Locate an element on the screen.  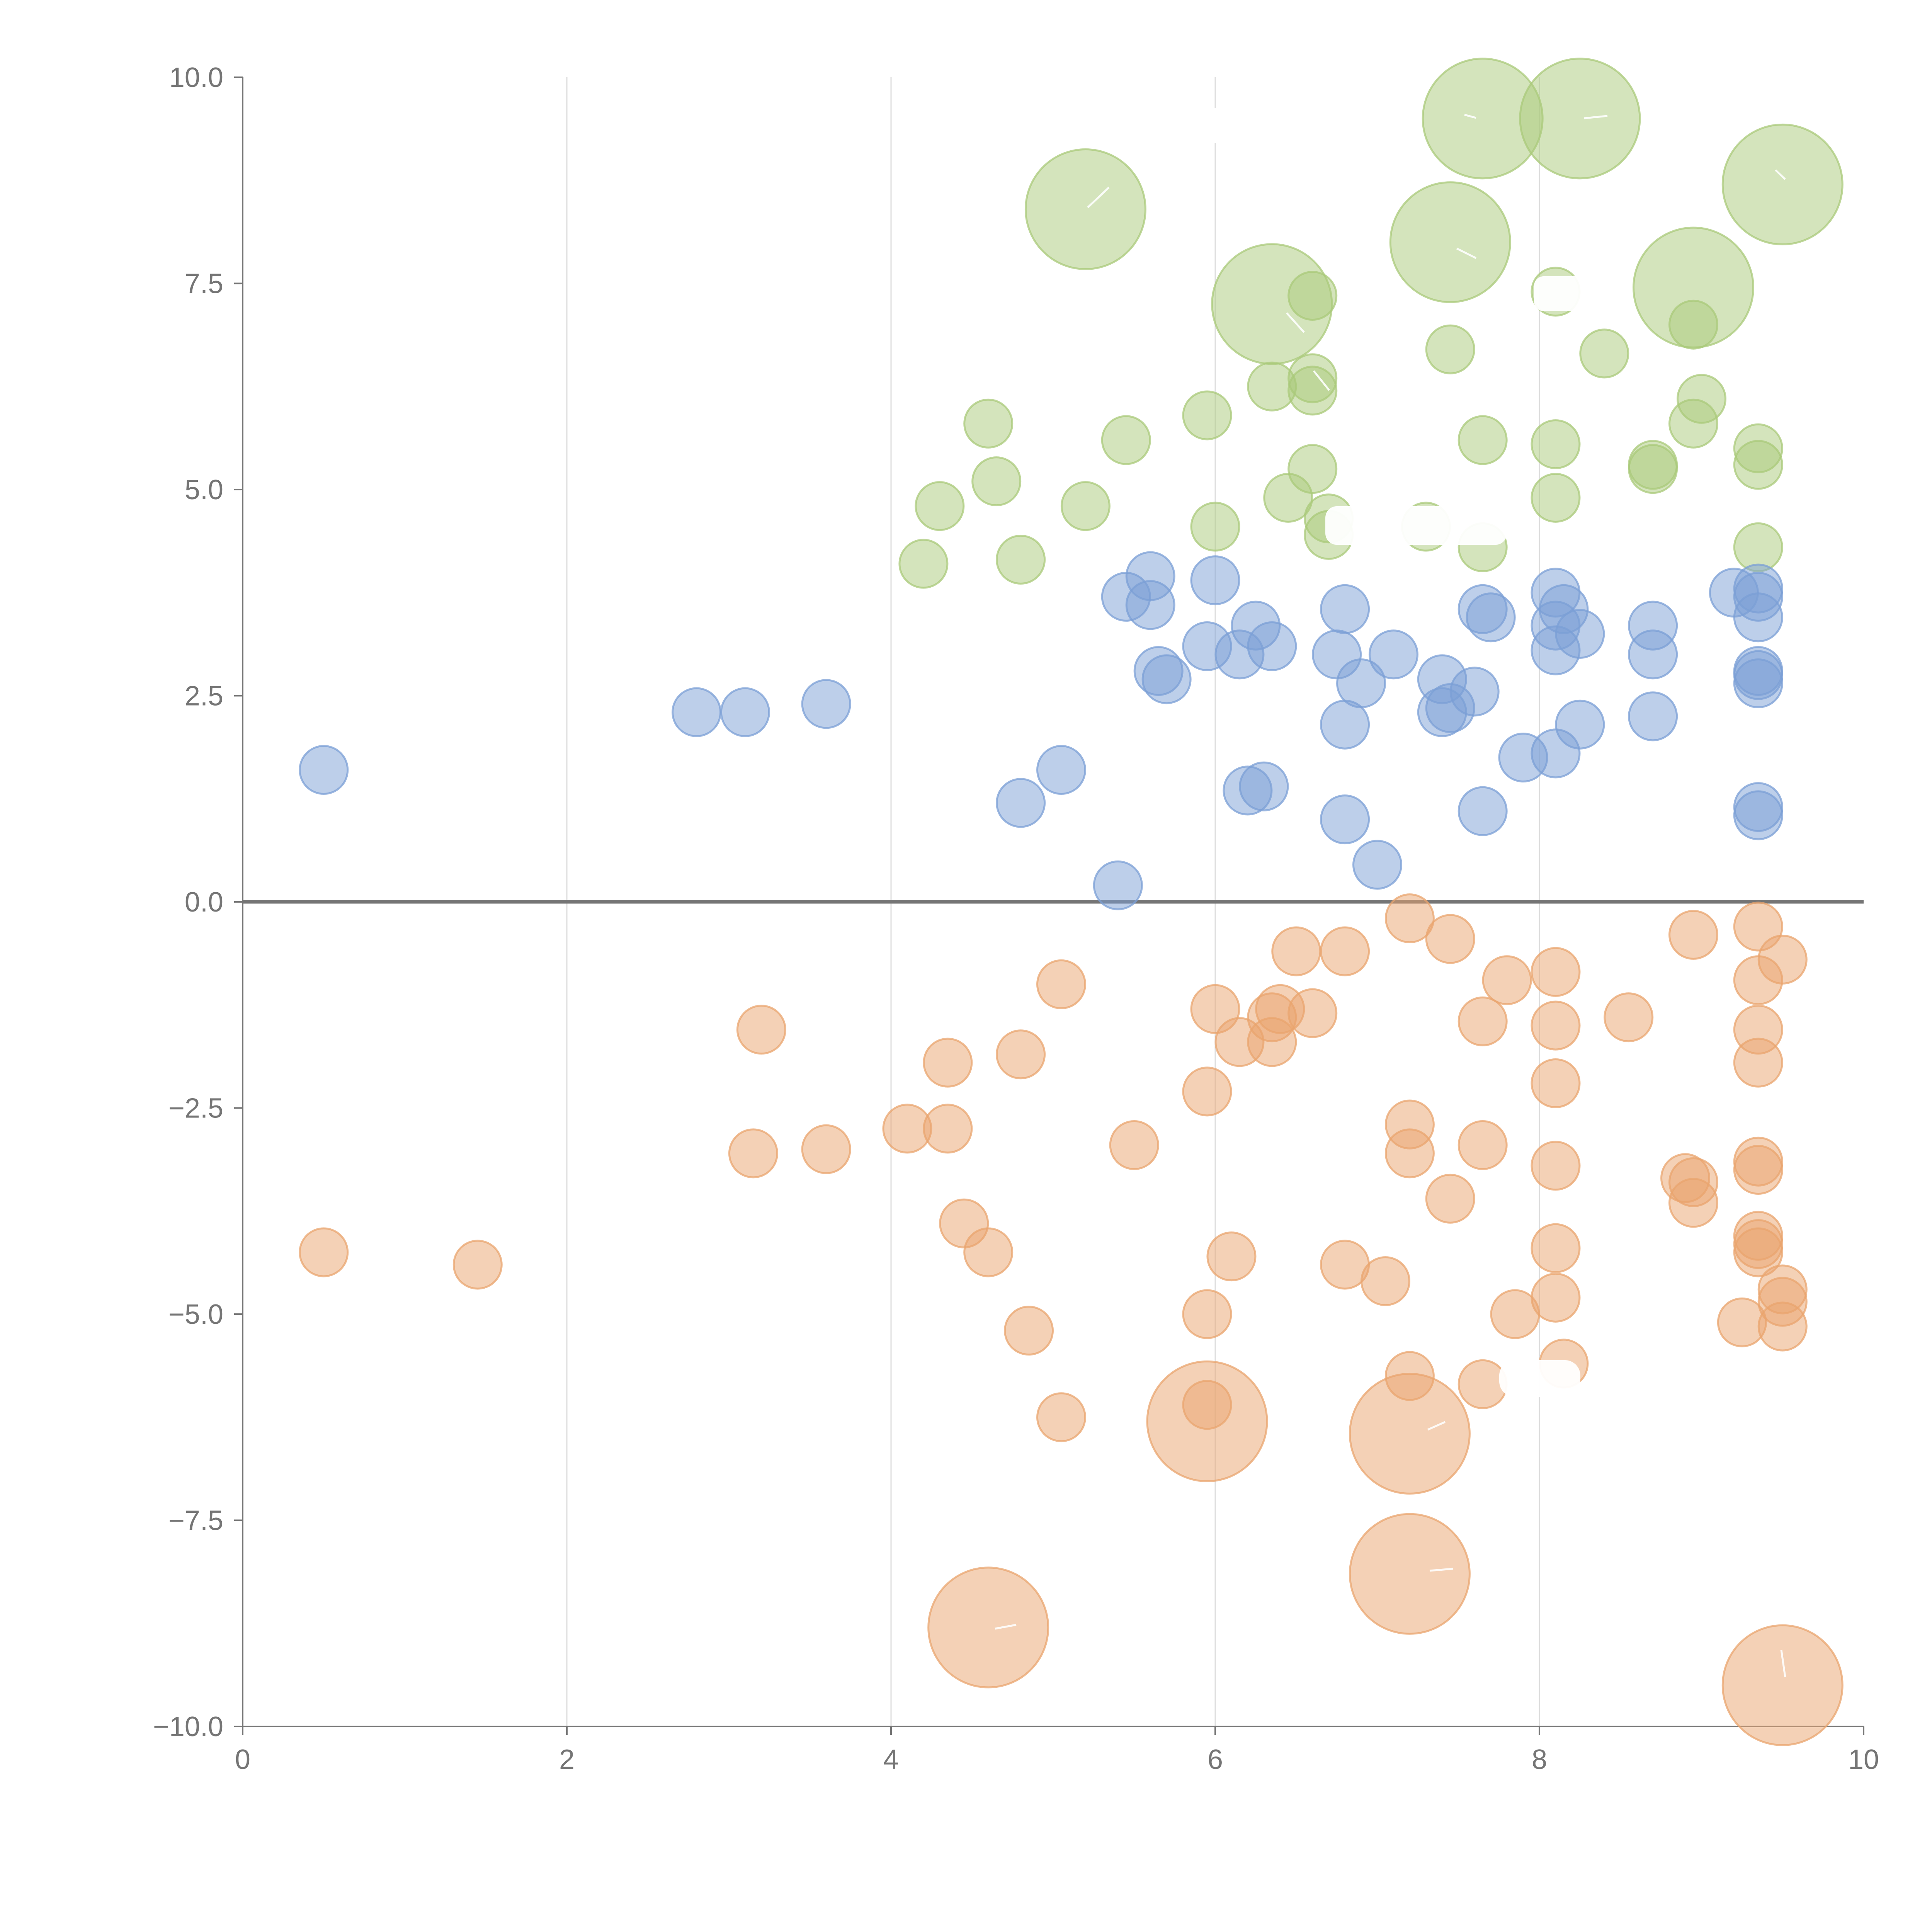
x-tick-label: 6 is located at coordinates (1215, 1759).